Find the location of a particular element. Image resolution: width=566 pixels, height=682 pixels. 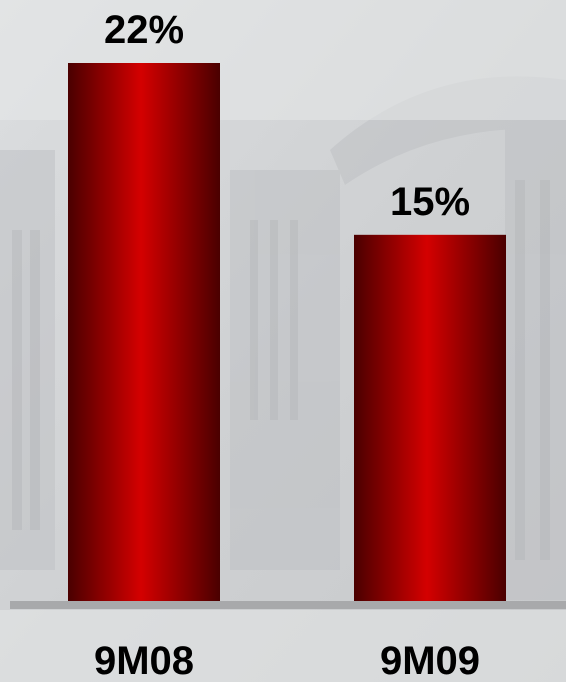

value-label-9m08: 22% is located at coordinates (144, 30).